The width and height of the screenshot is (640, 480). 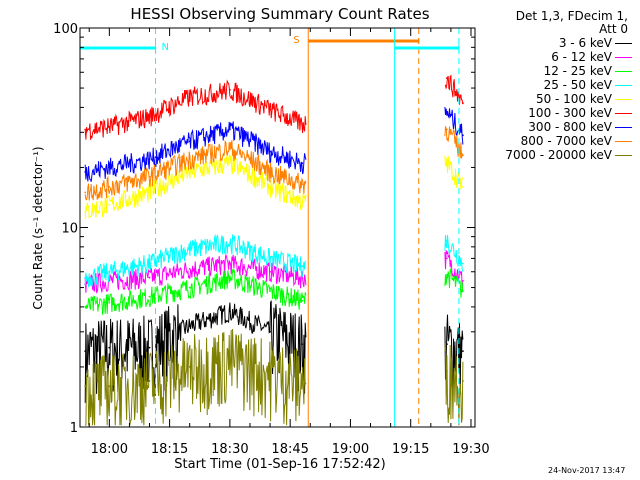 What do you see at coordinates (570, 127) in the screenshot?
I see `legend-label: 300 - 800 keV` at bounding box center [570, 127].